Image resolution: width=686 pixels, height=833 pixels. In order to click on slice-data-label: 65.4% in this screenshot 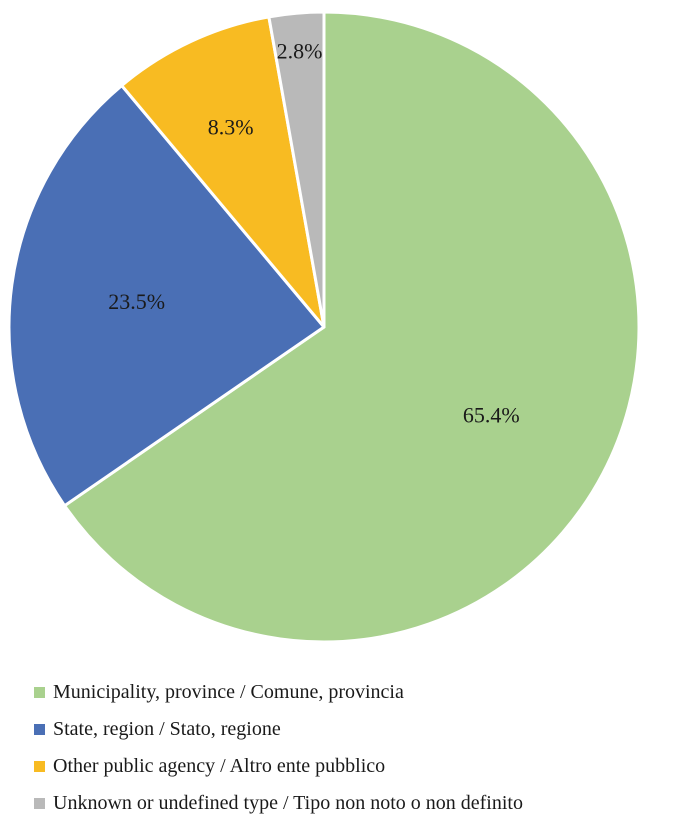, I will do `click(491, 414)`.